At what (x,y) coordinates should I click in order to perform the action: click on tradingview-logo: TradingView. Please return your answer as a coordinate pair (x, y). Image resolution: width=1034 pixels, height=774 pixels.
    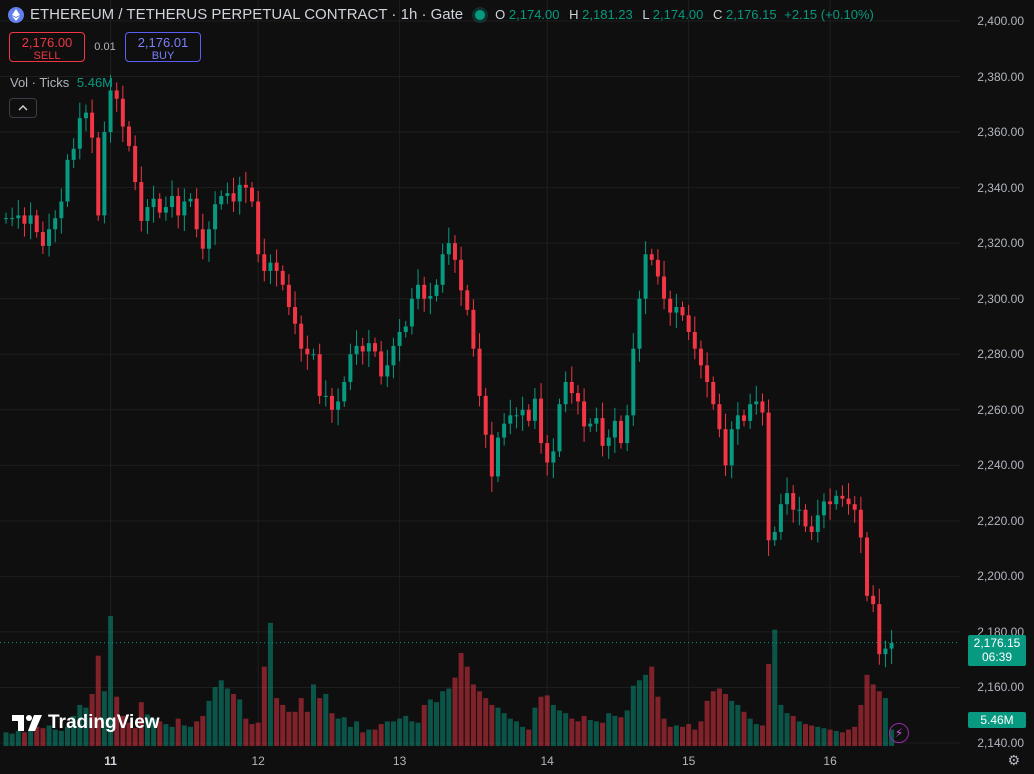
    Looking at the image, I should click on (86, 723).